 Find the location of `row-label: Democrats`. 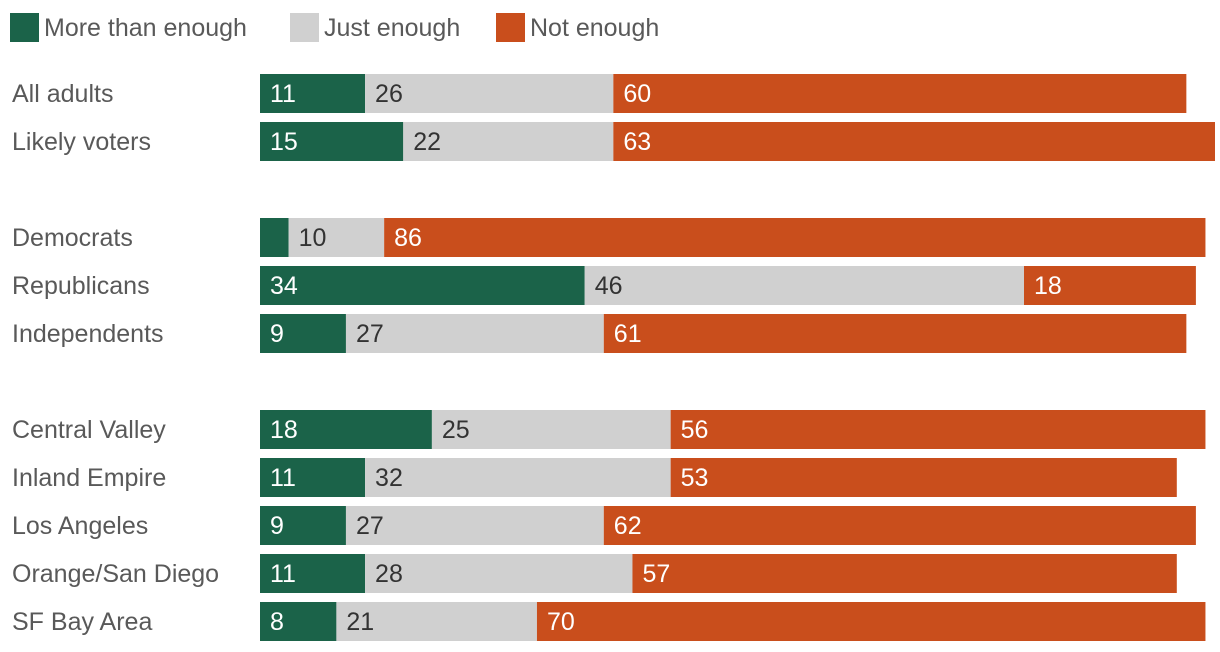

row-label: Democrats is located at coordinates (72, 238).